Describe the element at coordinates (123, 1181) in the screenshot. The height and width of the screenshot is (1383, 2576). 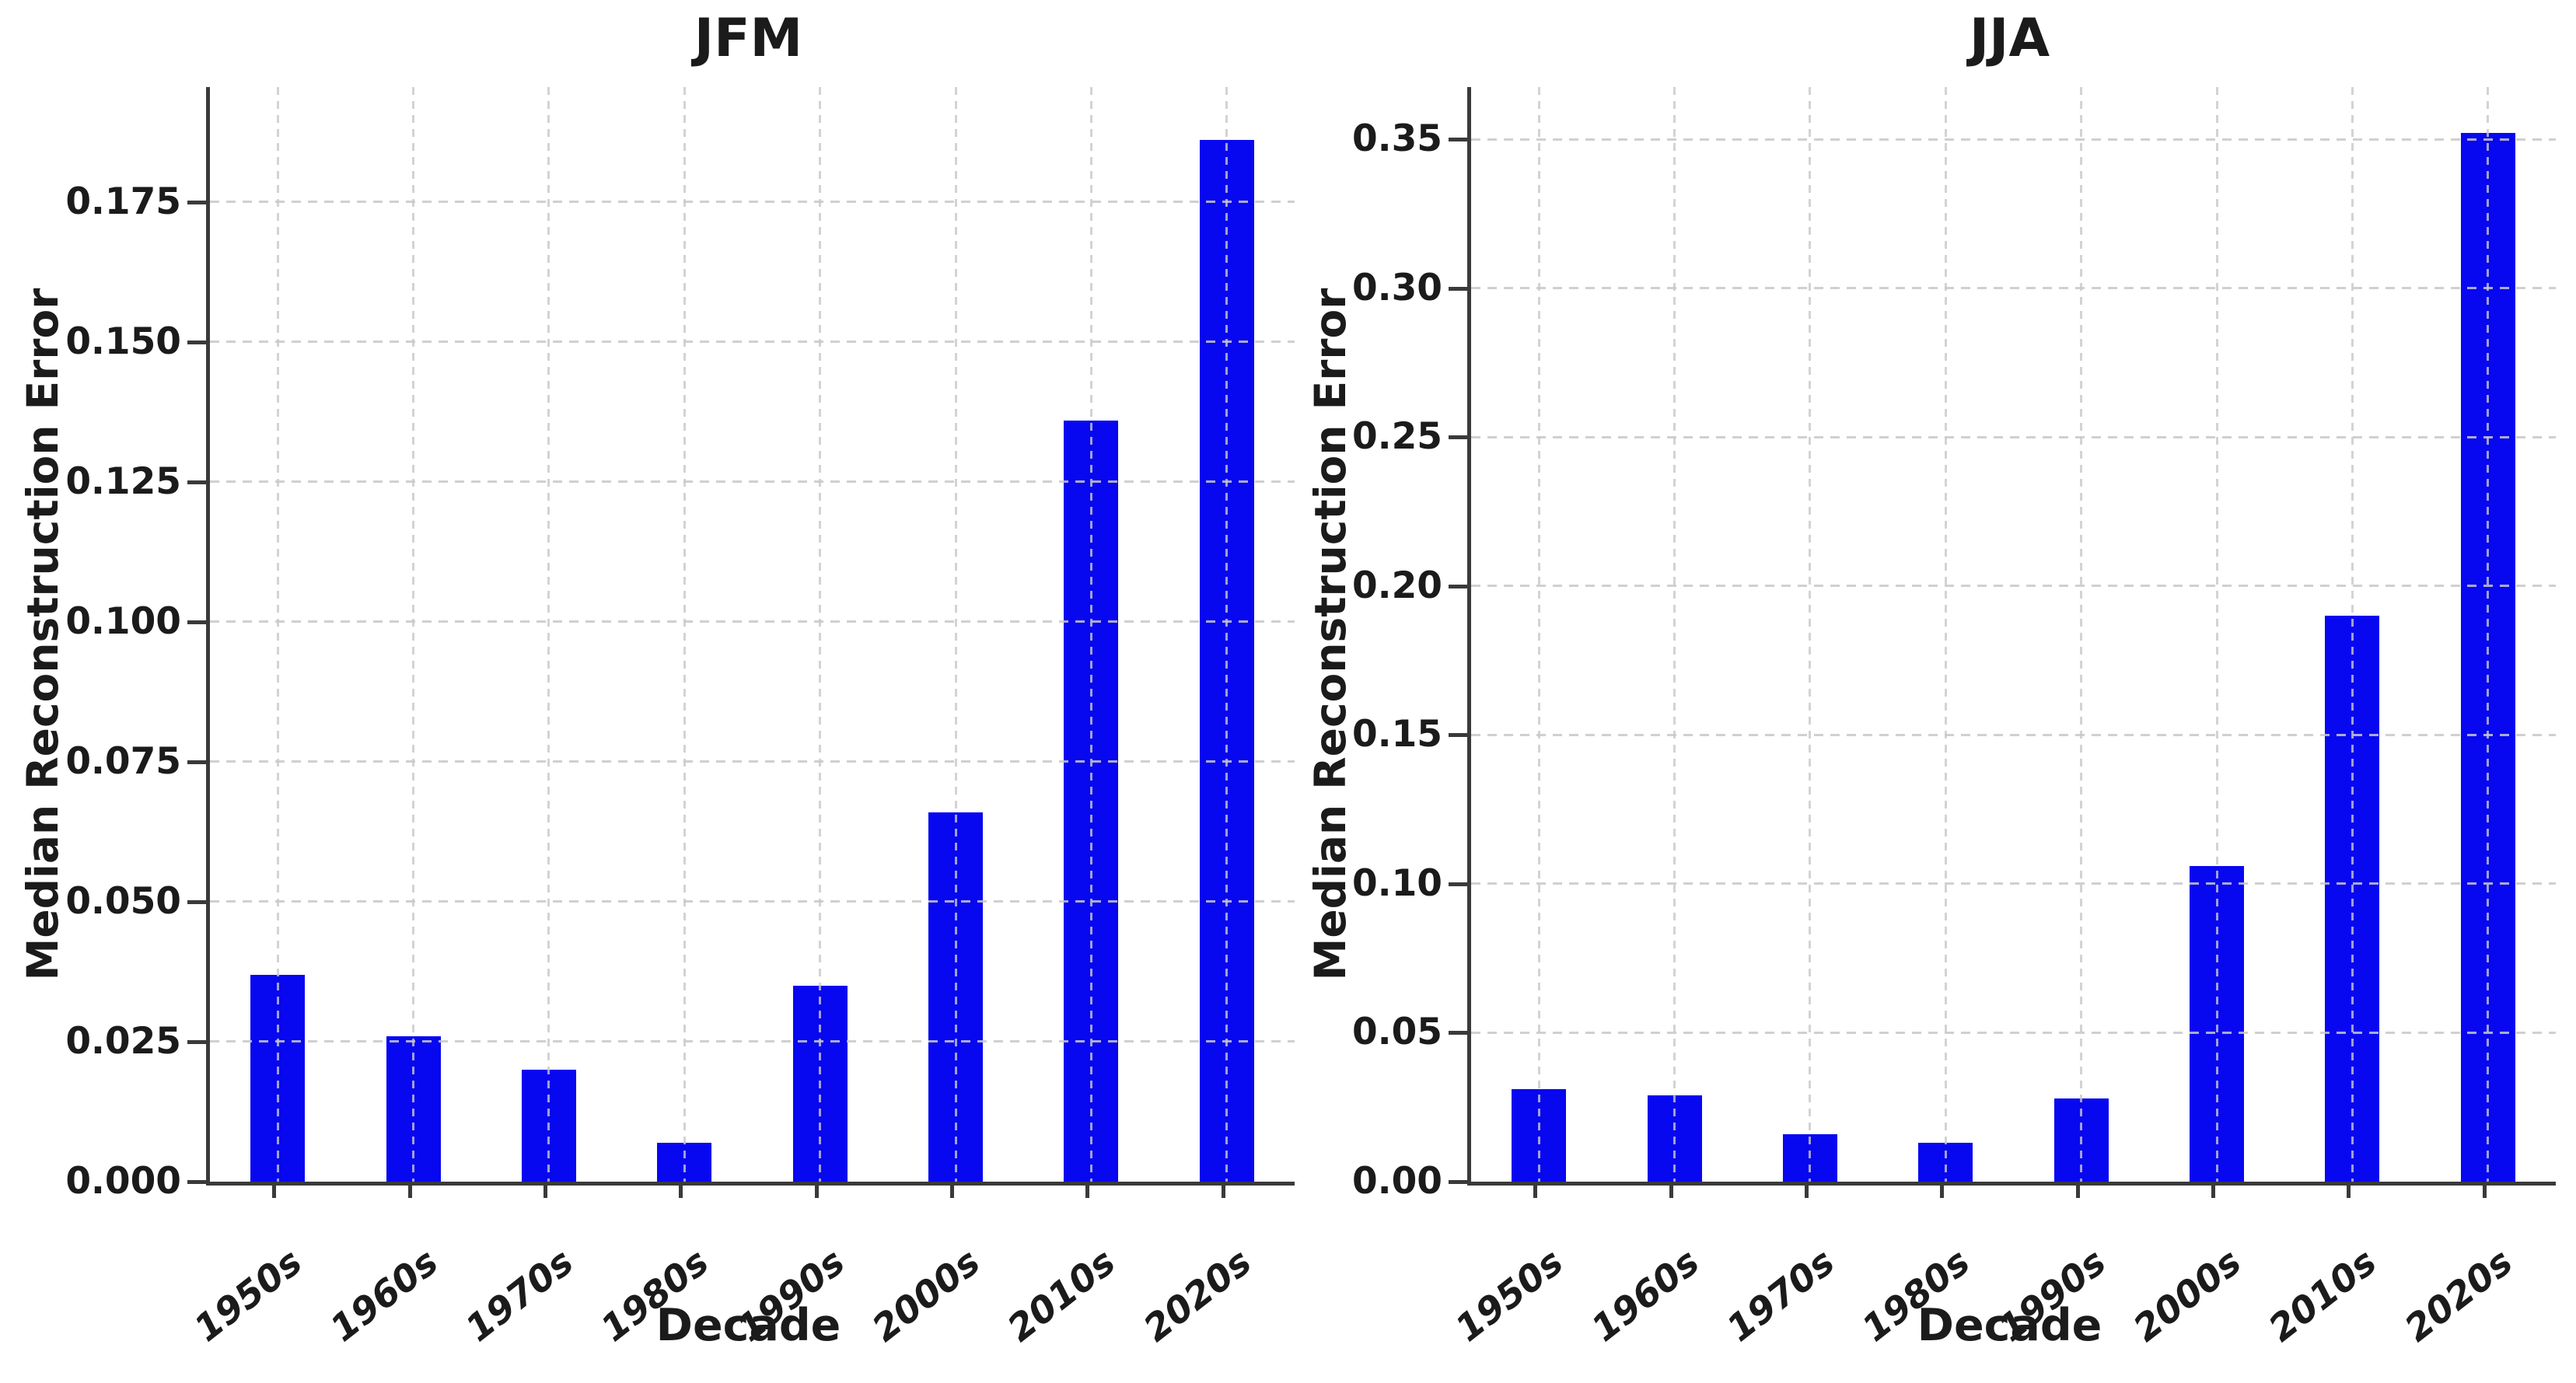
I see `y-tick-label: 0.000` at that location.